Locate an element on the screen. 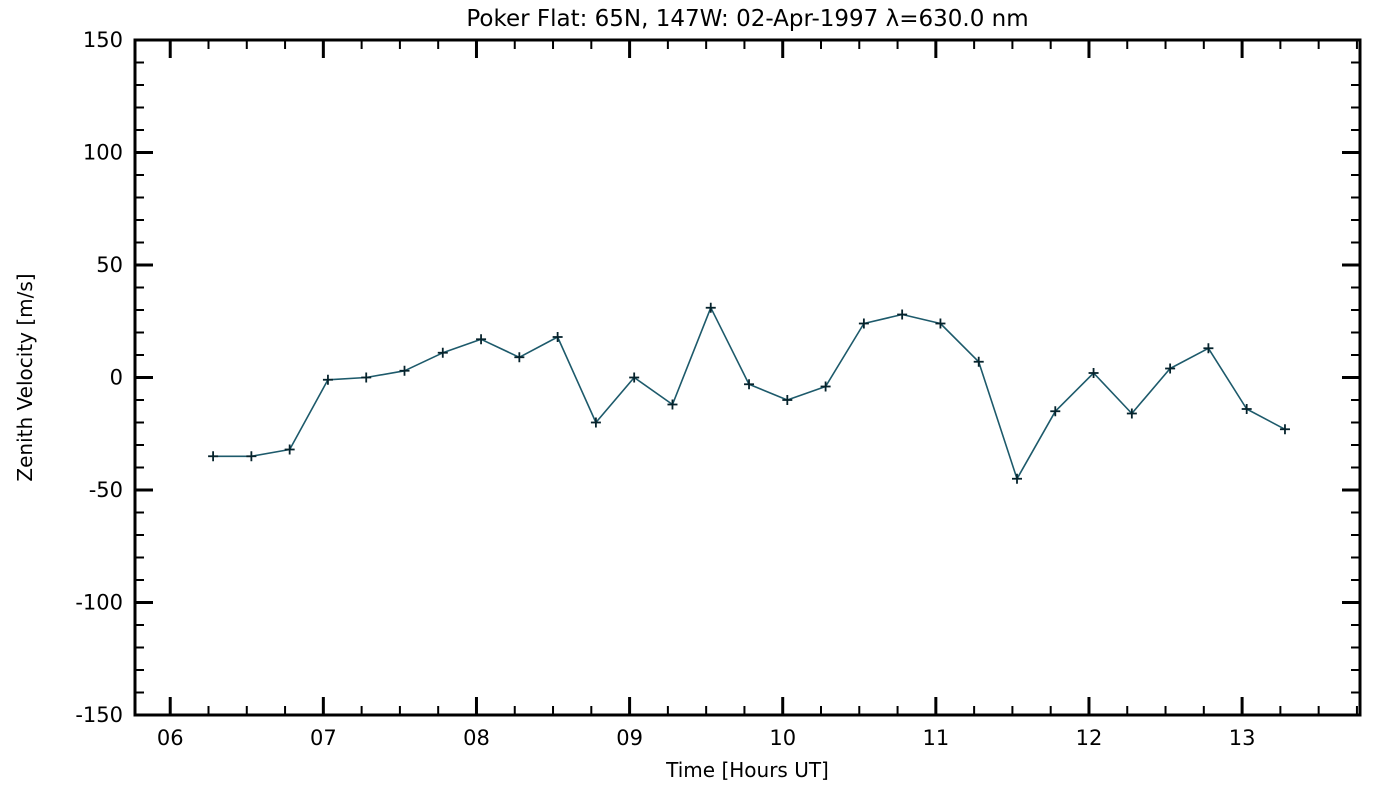 This screenshot has width=1400, height=800. y-tick-label: 150 is located at coordinates (103, 40).